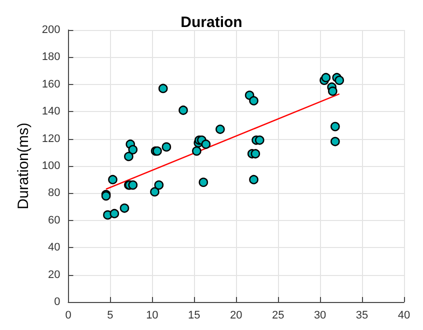 The height and width of the screenshot is (330, 423). I want to click on y-tick-label: 160, so click(51, 84).